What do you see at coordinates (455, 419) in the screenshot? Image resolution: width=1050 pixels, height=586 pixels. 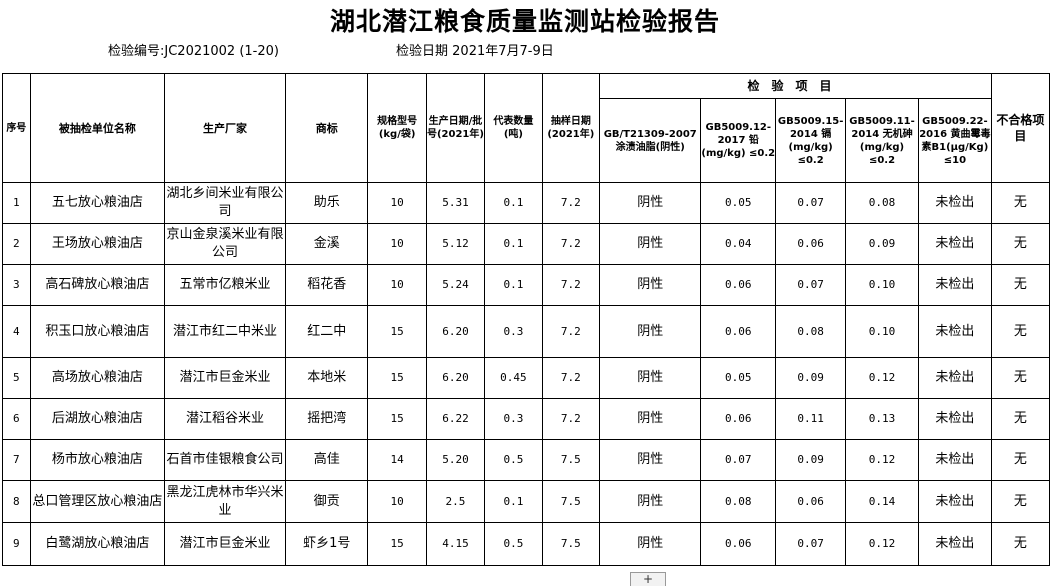 I see `cell-prod-date: 6.22` at bounding box center [455, 419].